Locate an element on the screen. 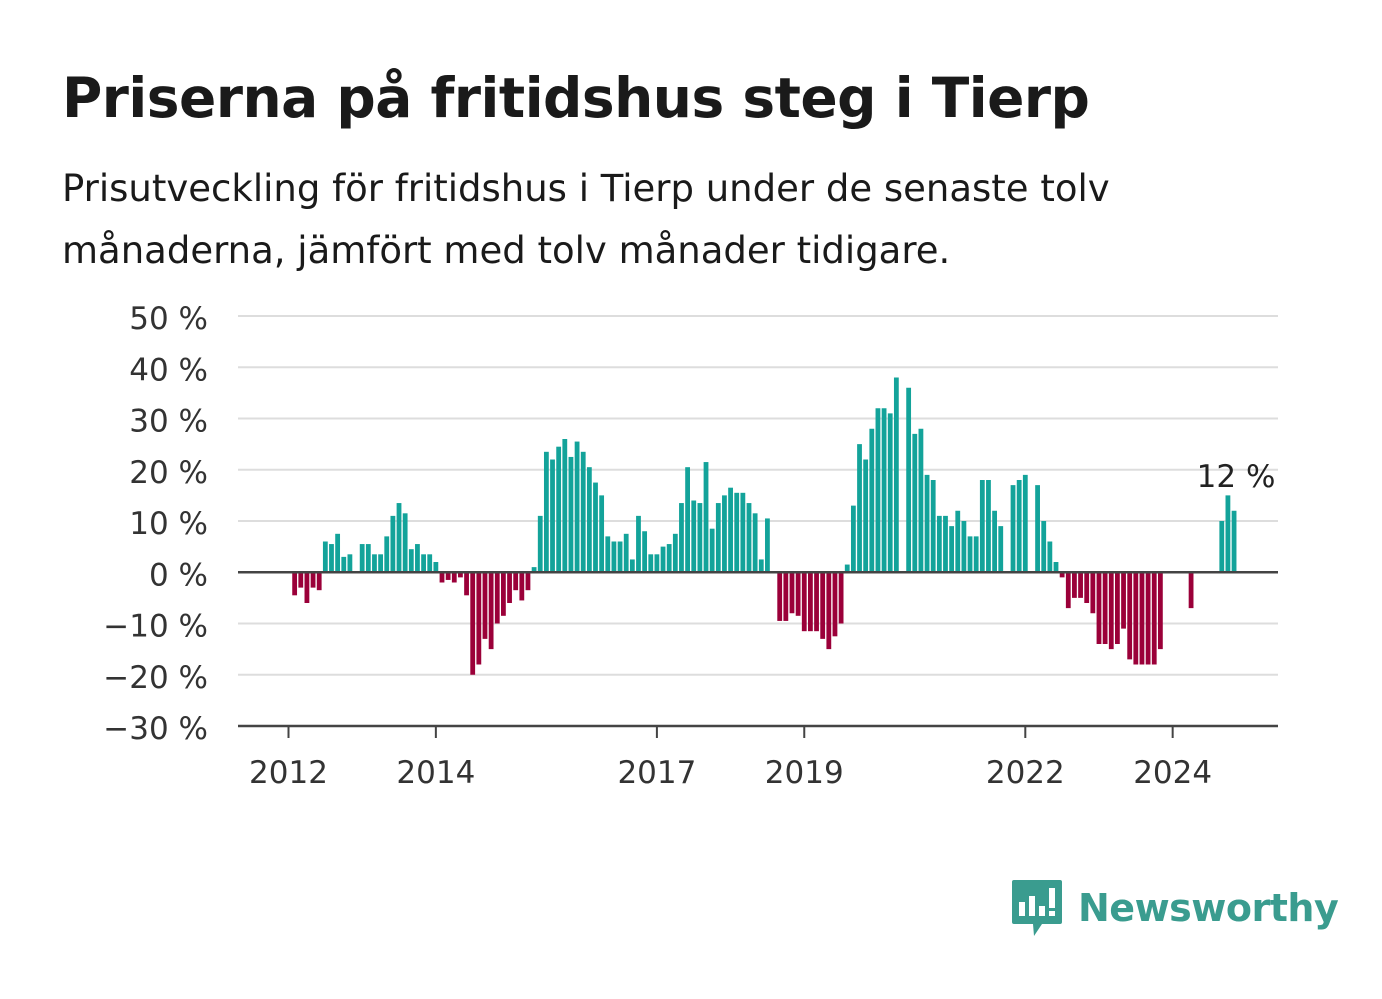  axes is located at coordinates (758, 654).